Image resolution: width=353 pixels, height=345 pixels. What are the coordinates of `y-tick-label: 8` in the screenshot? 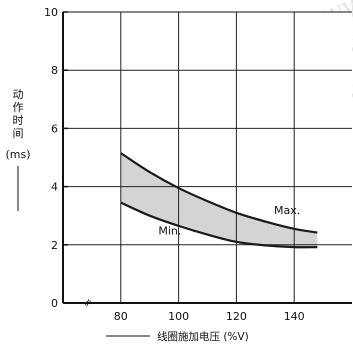 It's located at (54, 70).